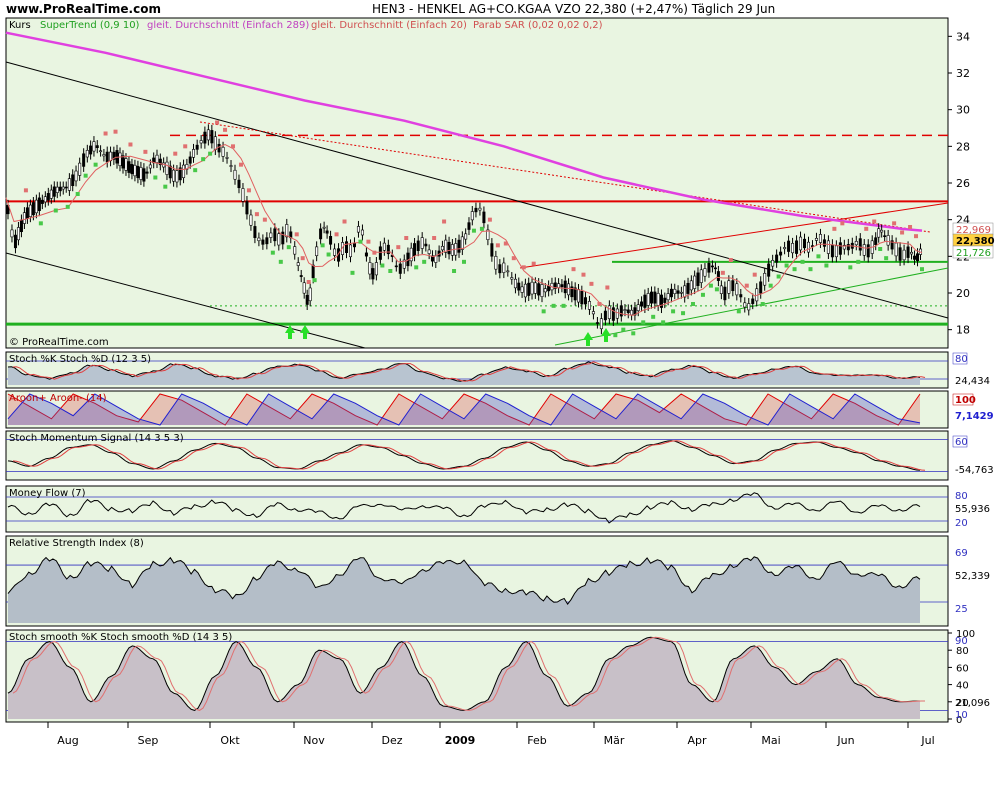 This screenshot has height=800, width=1000. What do you see at coordinates (20, 25) in the screenshot?
I see `price-title: Kurs` at bounding box center [20, 25].